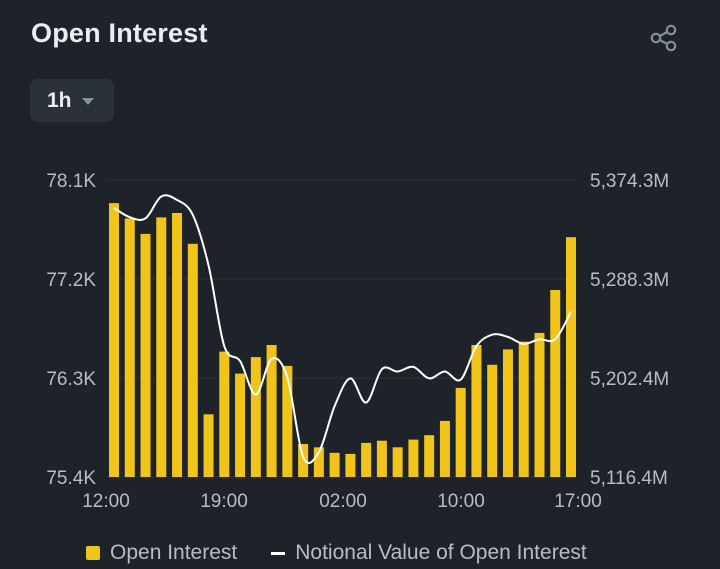 The width and height of the screenshot is (720, 569). I want to click on y-left-tick-label: 77.2K, so click(71, 280).